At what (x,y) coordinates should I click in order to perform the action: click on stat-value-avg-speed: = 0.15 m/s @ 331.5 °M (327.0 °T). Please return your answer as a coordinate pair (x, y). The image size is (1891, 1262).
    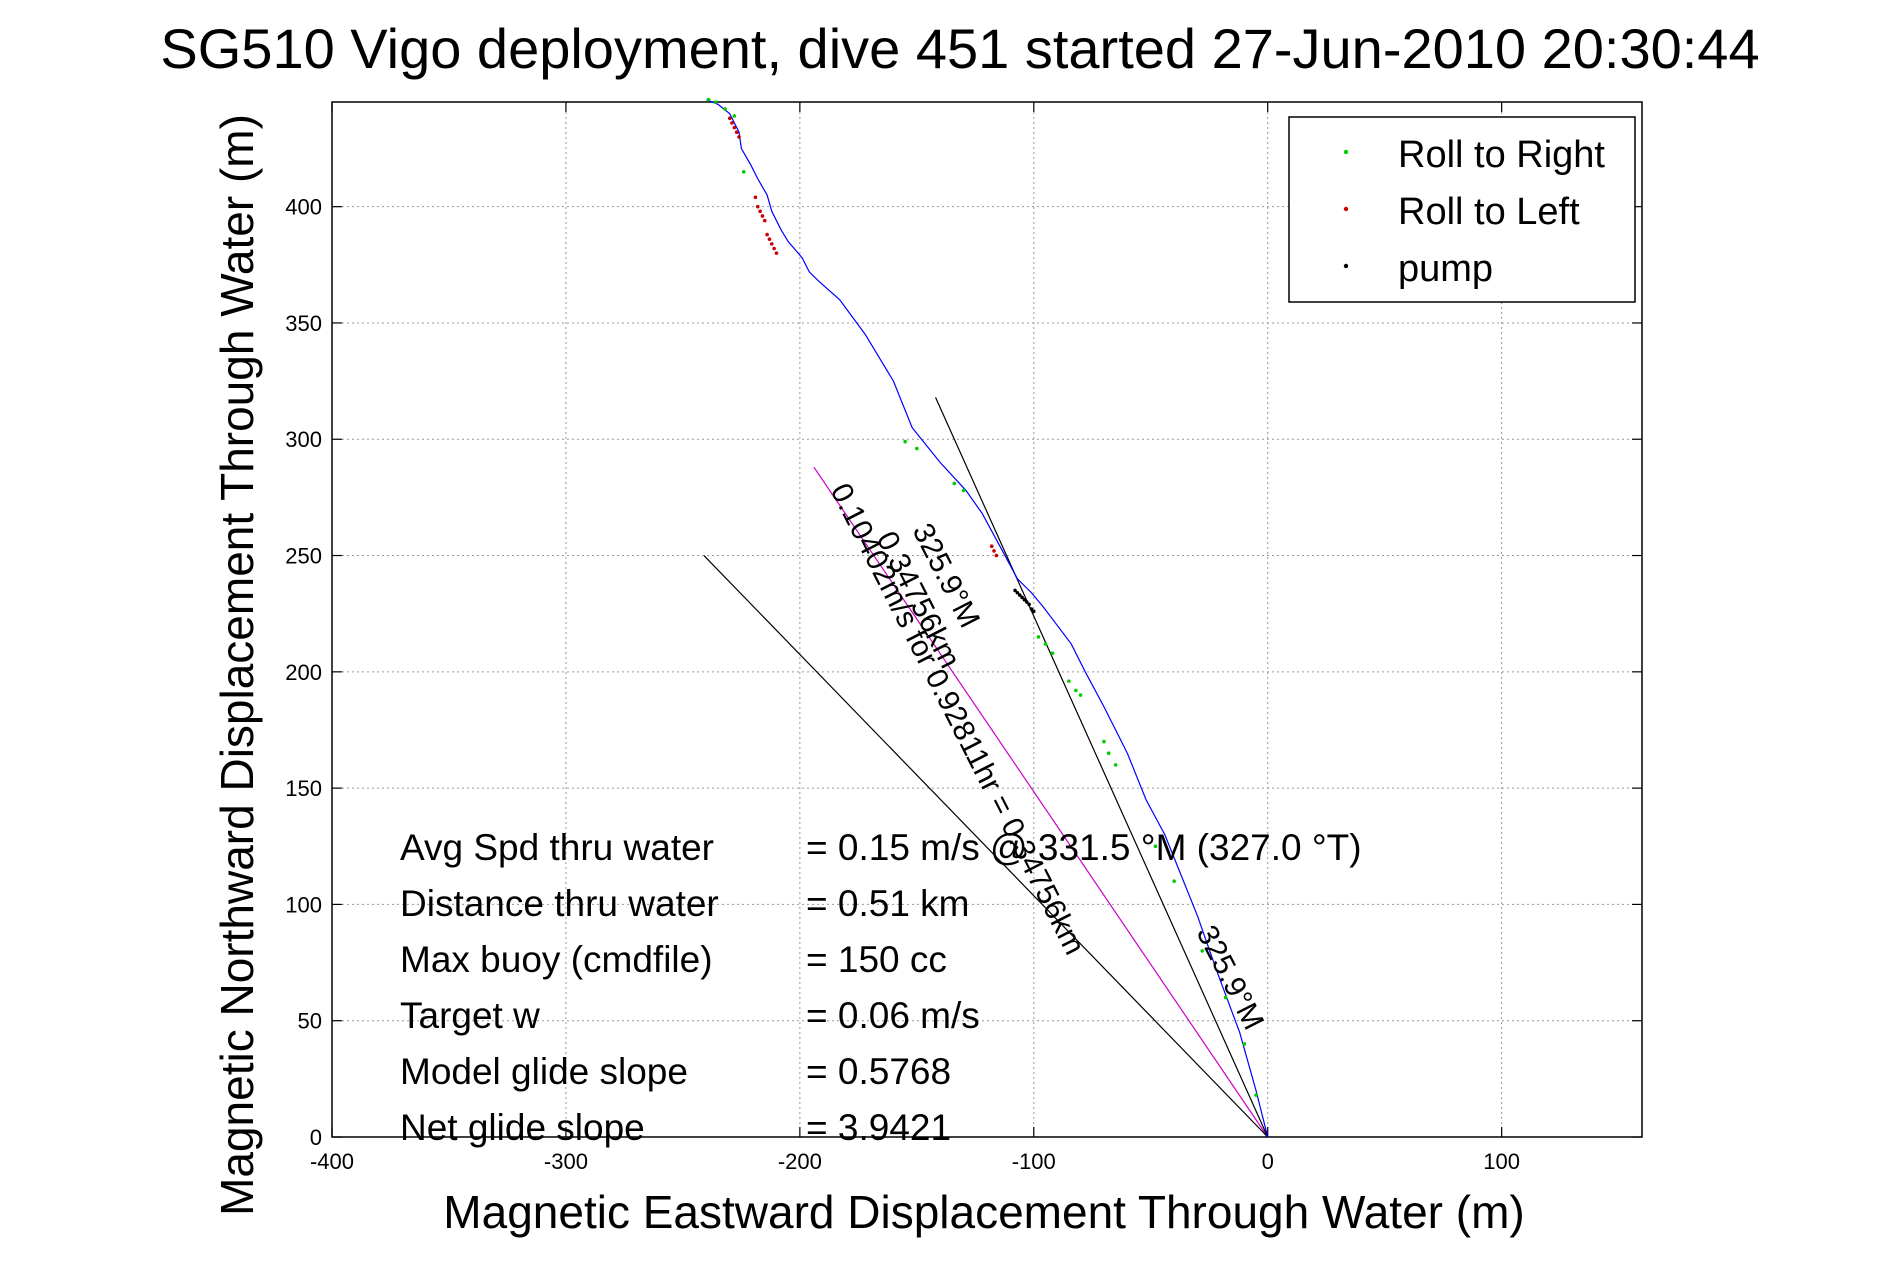
    Looking at the image, I should click on (1084, 847).